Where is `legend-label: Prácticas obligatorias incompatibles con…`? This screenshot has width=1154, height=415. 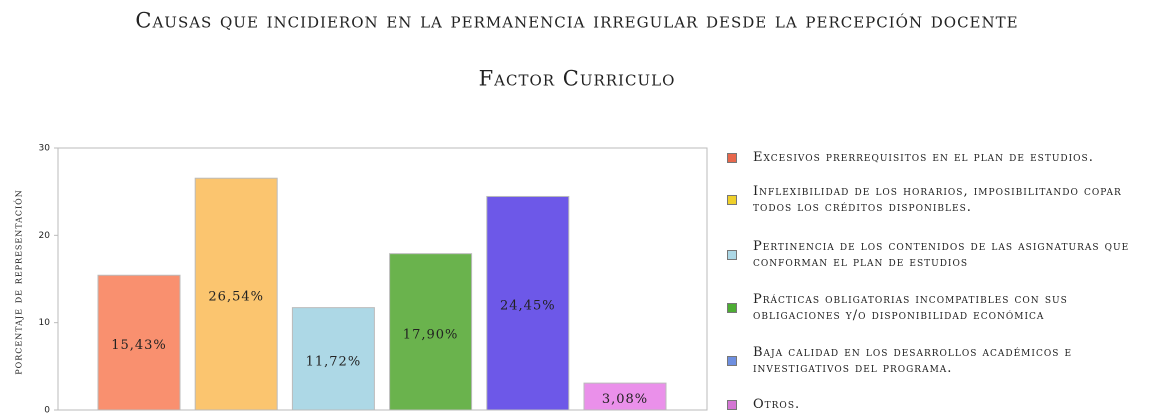
legend-label: Prácticas obligatorias incompatibles con… is located at coordinates (910, 307).